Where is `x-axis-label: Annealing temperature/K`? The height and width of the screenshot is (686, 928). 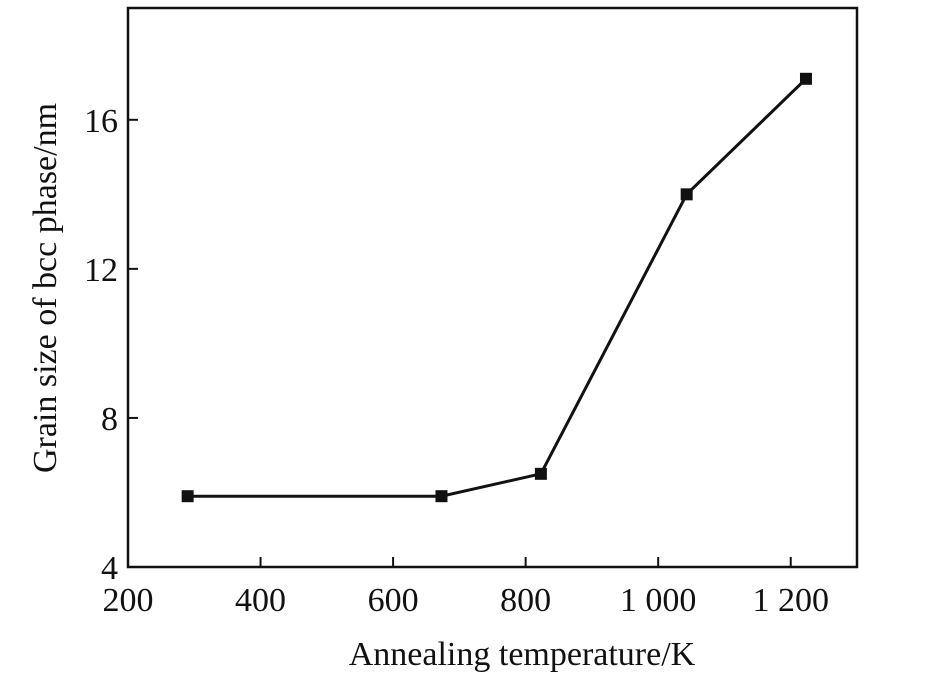
x-axis-label: Annealing temperature/K is located at coordinates (522, 654).